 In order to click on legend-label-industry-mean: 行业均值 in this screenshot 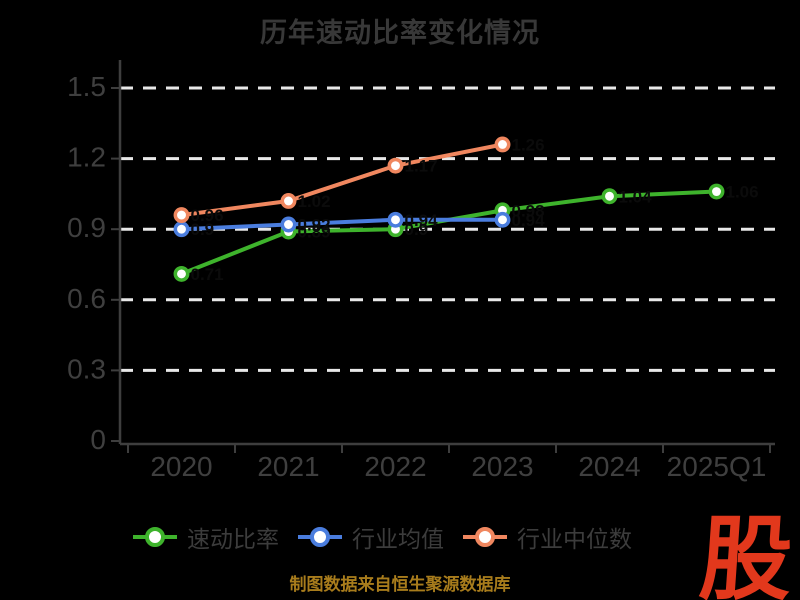, I will do `click(398, 540)`.